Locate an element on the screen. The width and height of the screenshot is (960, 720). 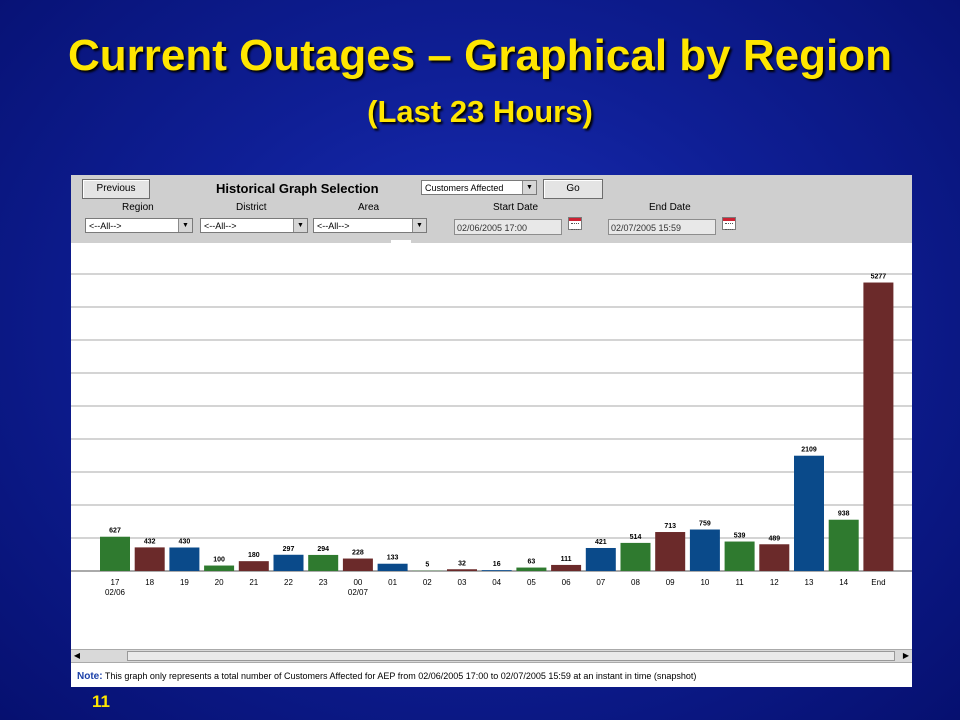
x-tick-label: 22 is located at coordinates (288, 582).